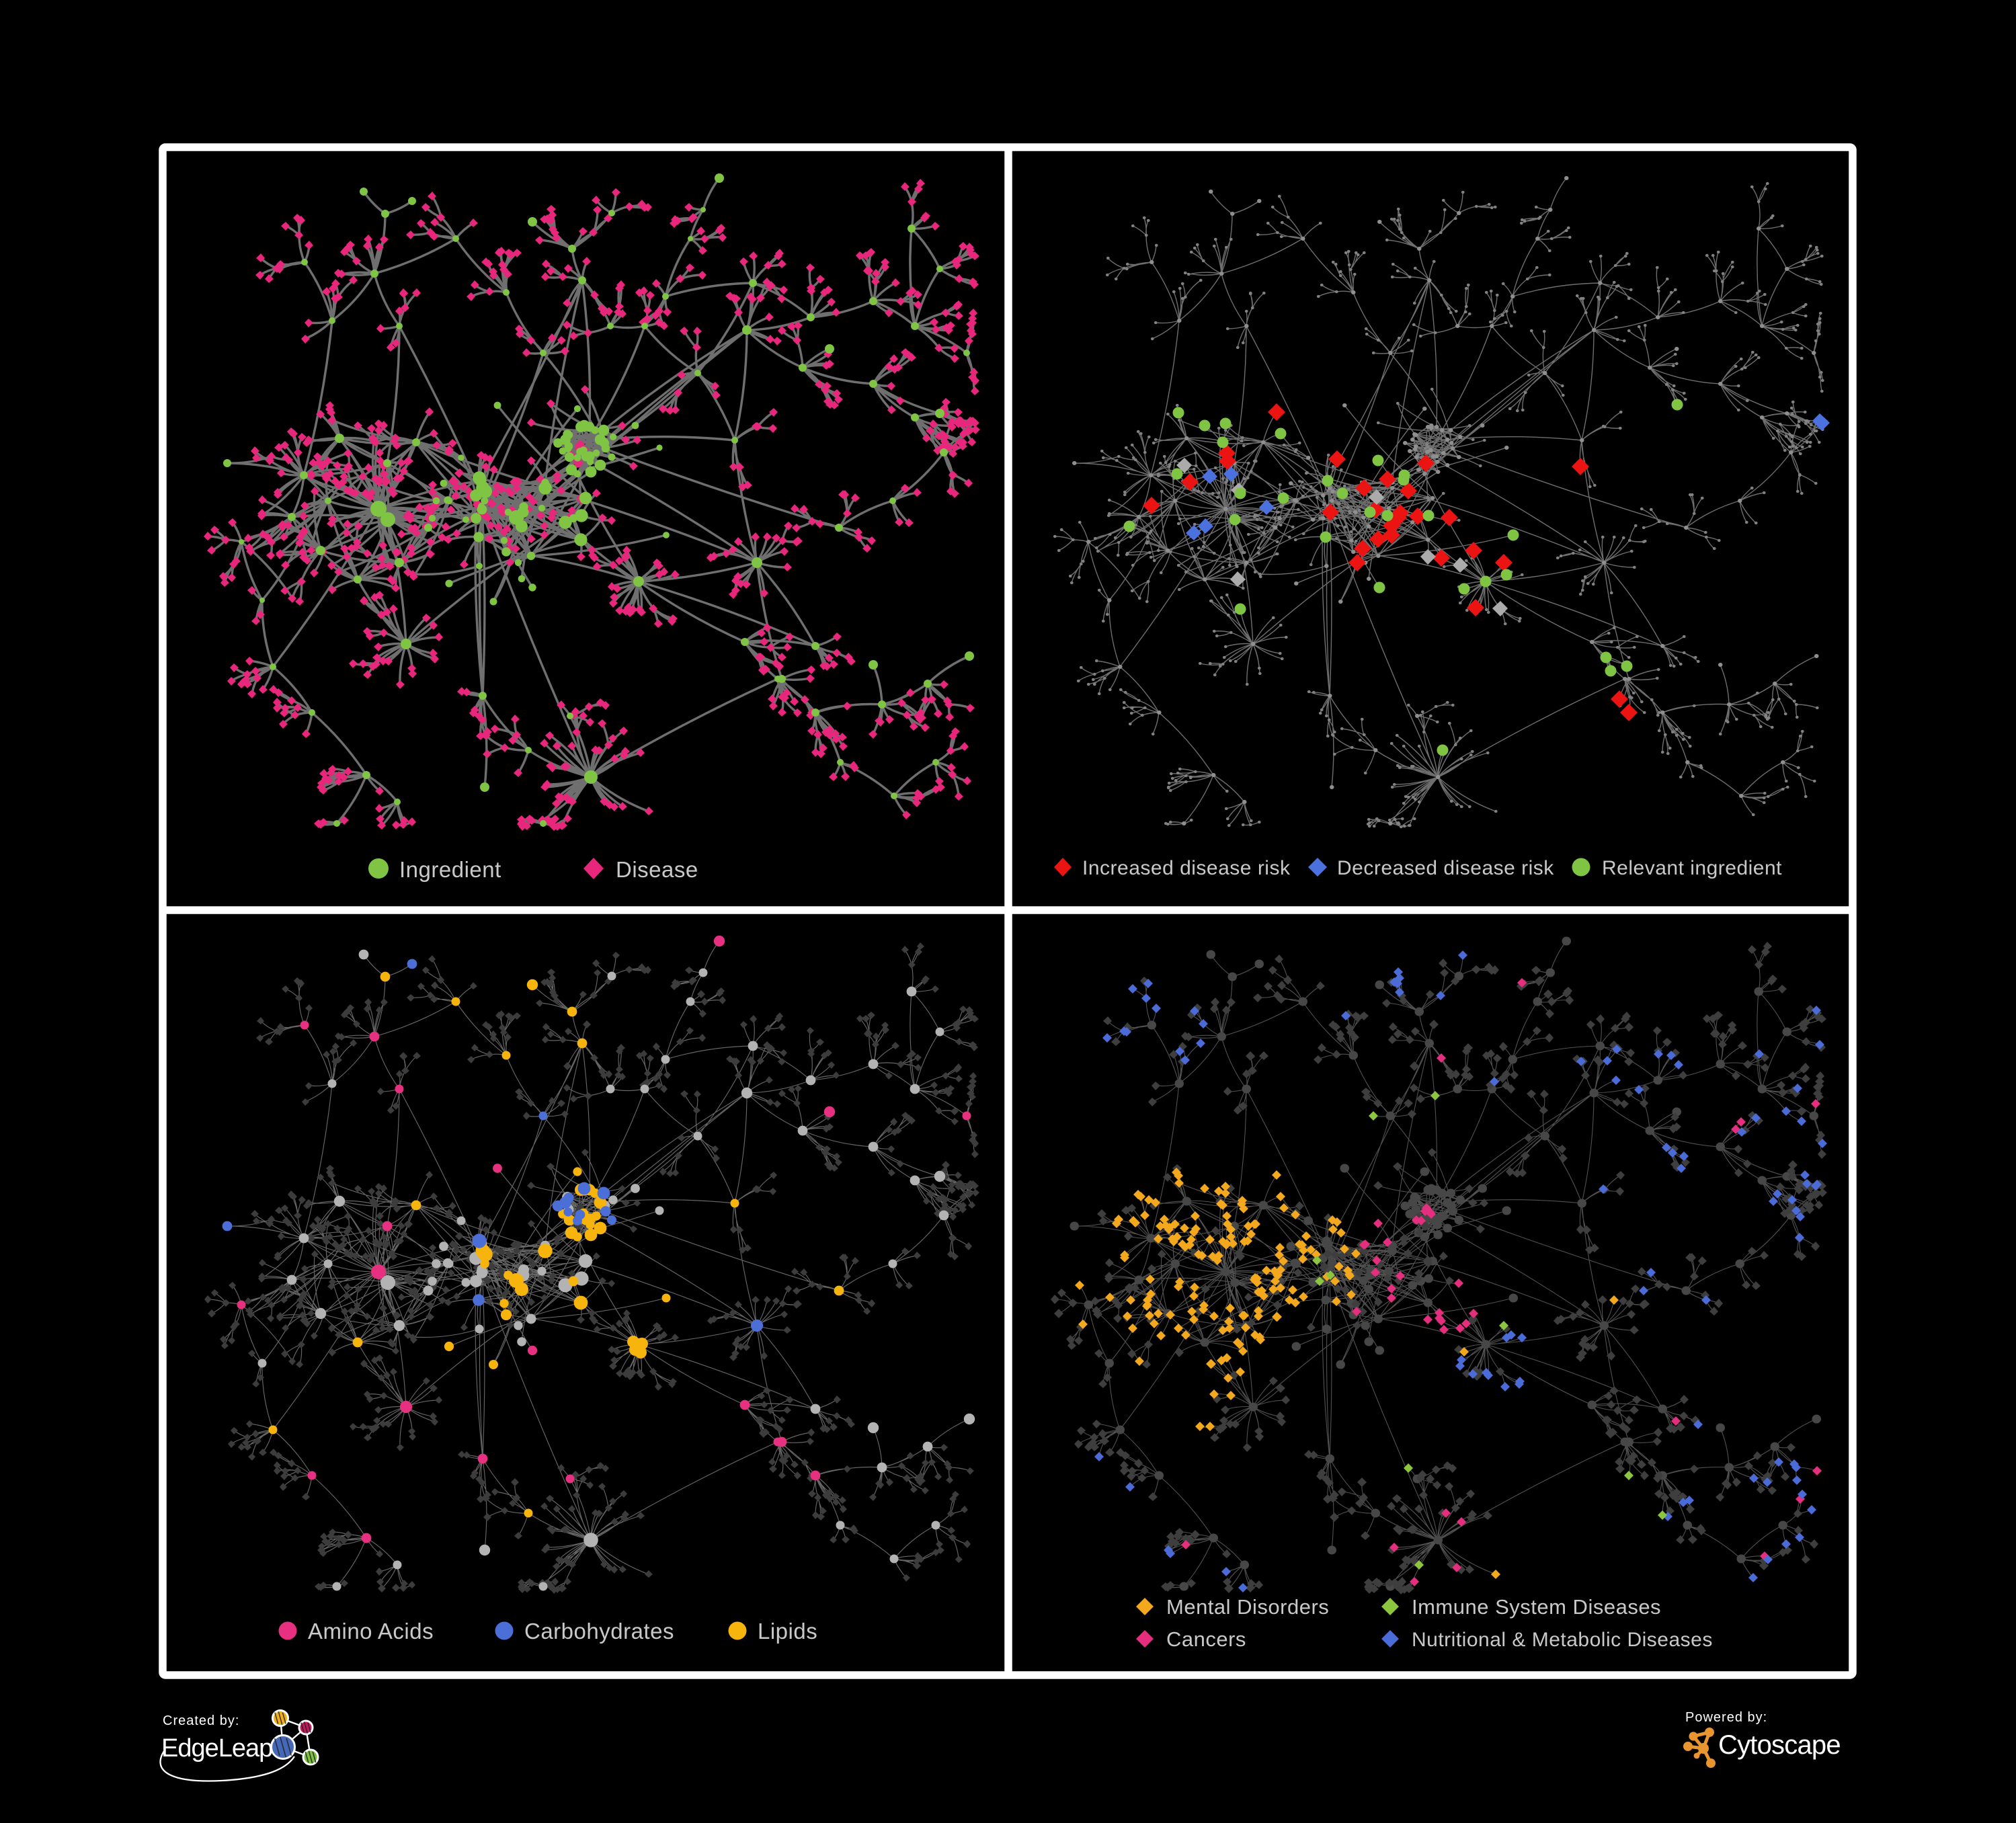  Describe the element at coordinates (371, 1631) in the screenshot. I see `svg-text: Amino Acids` at that location.